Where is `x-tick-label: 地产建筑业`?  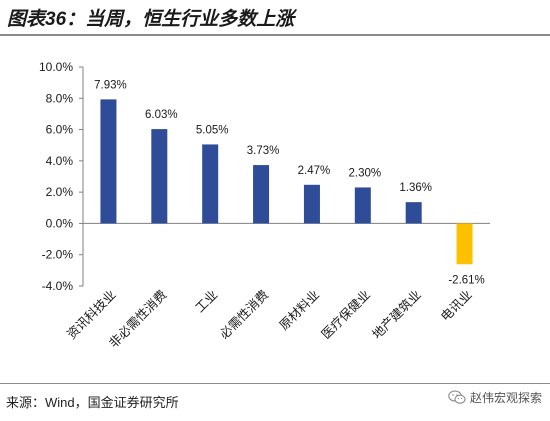
x-tick-label: 地产建筑业 is located at coordinates (396, 314).